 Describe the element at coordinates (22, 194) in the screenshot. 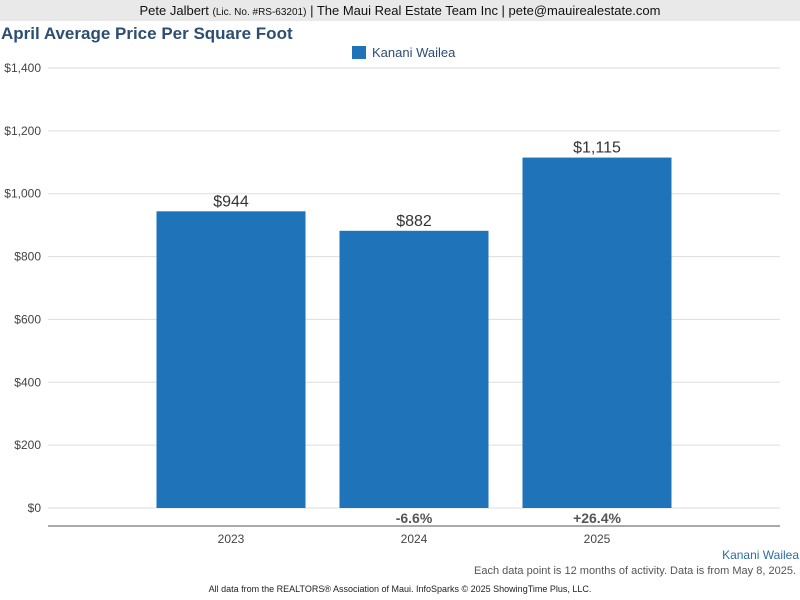

I see `y-tick-label: $1,000` at that location.